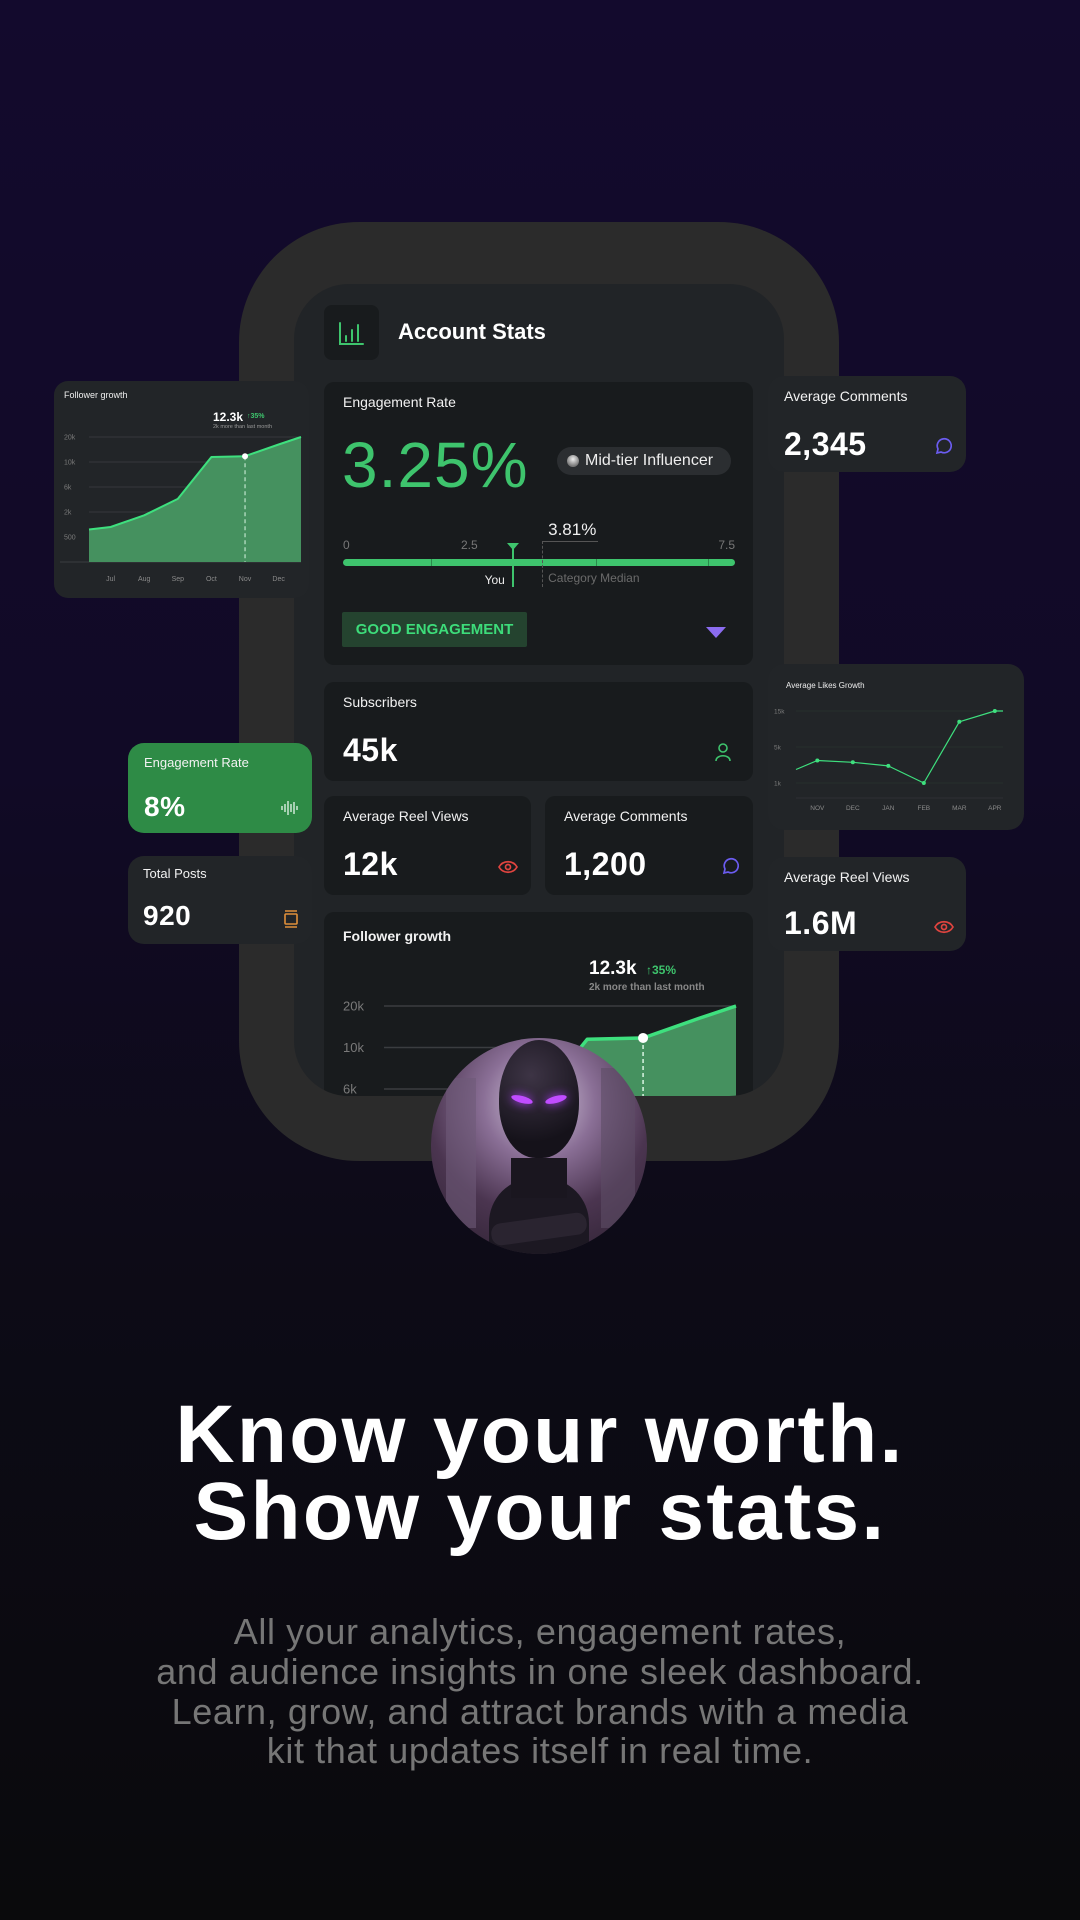 The width and height of the screenshot is (1080, 1920). I want to click on app-icon, so click(351, 332).